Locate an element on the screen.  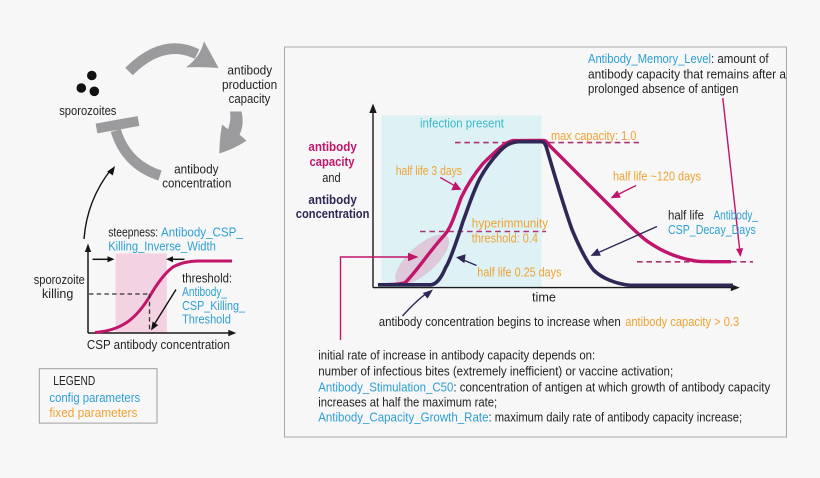
svg-text: antibody capacity > 0.3 is located at coordinates (682, 321).